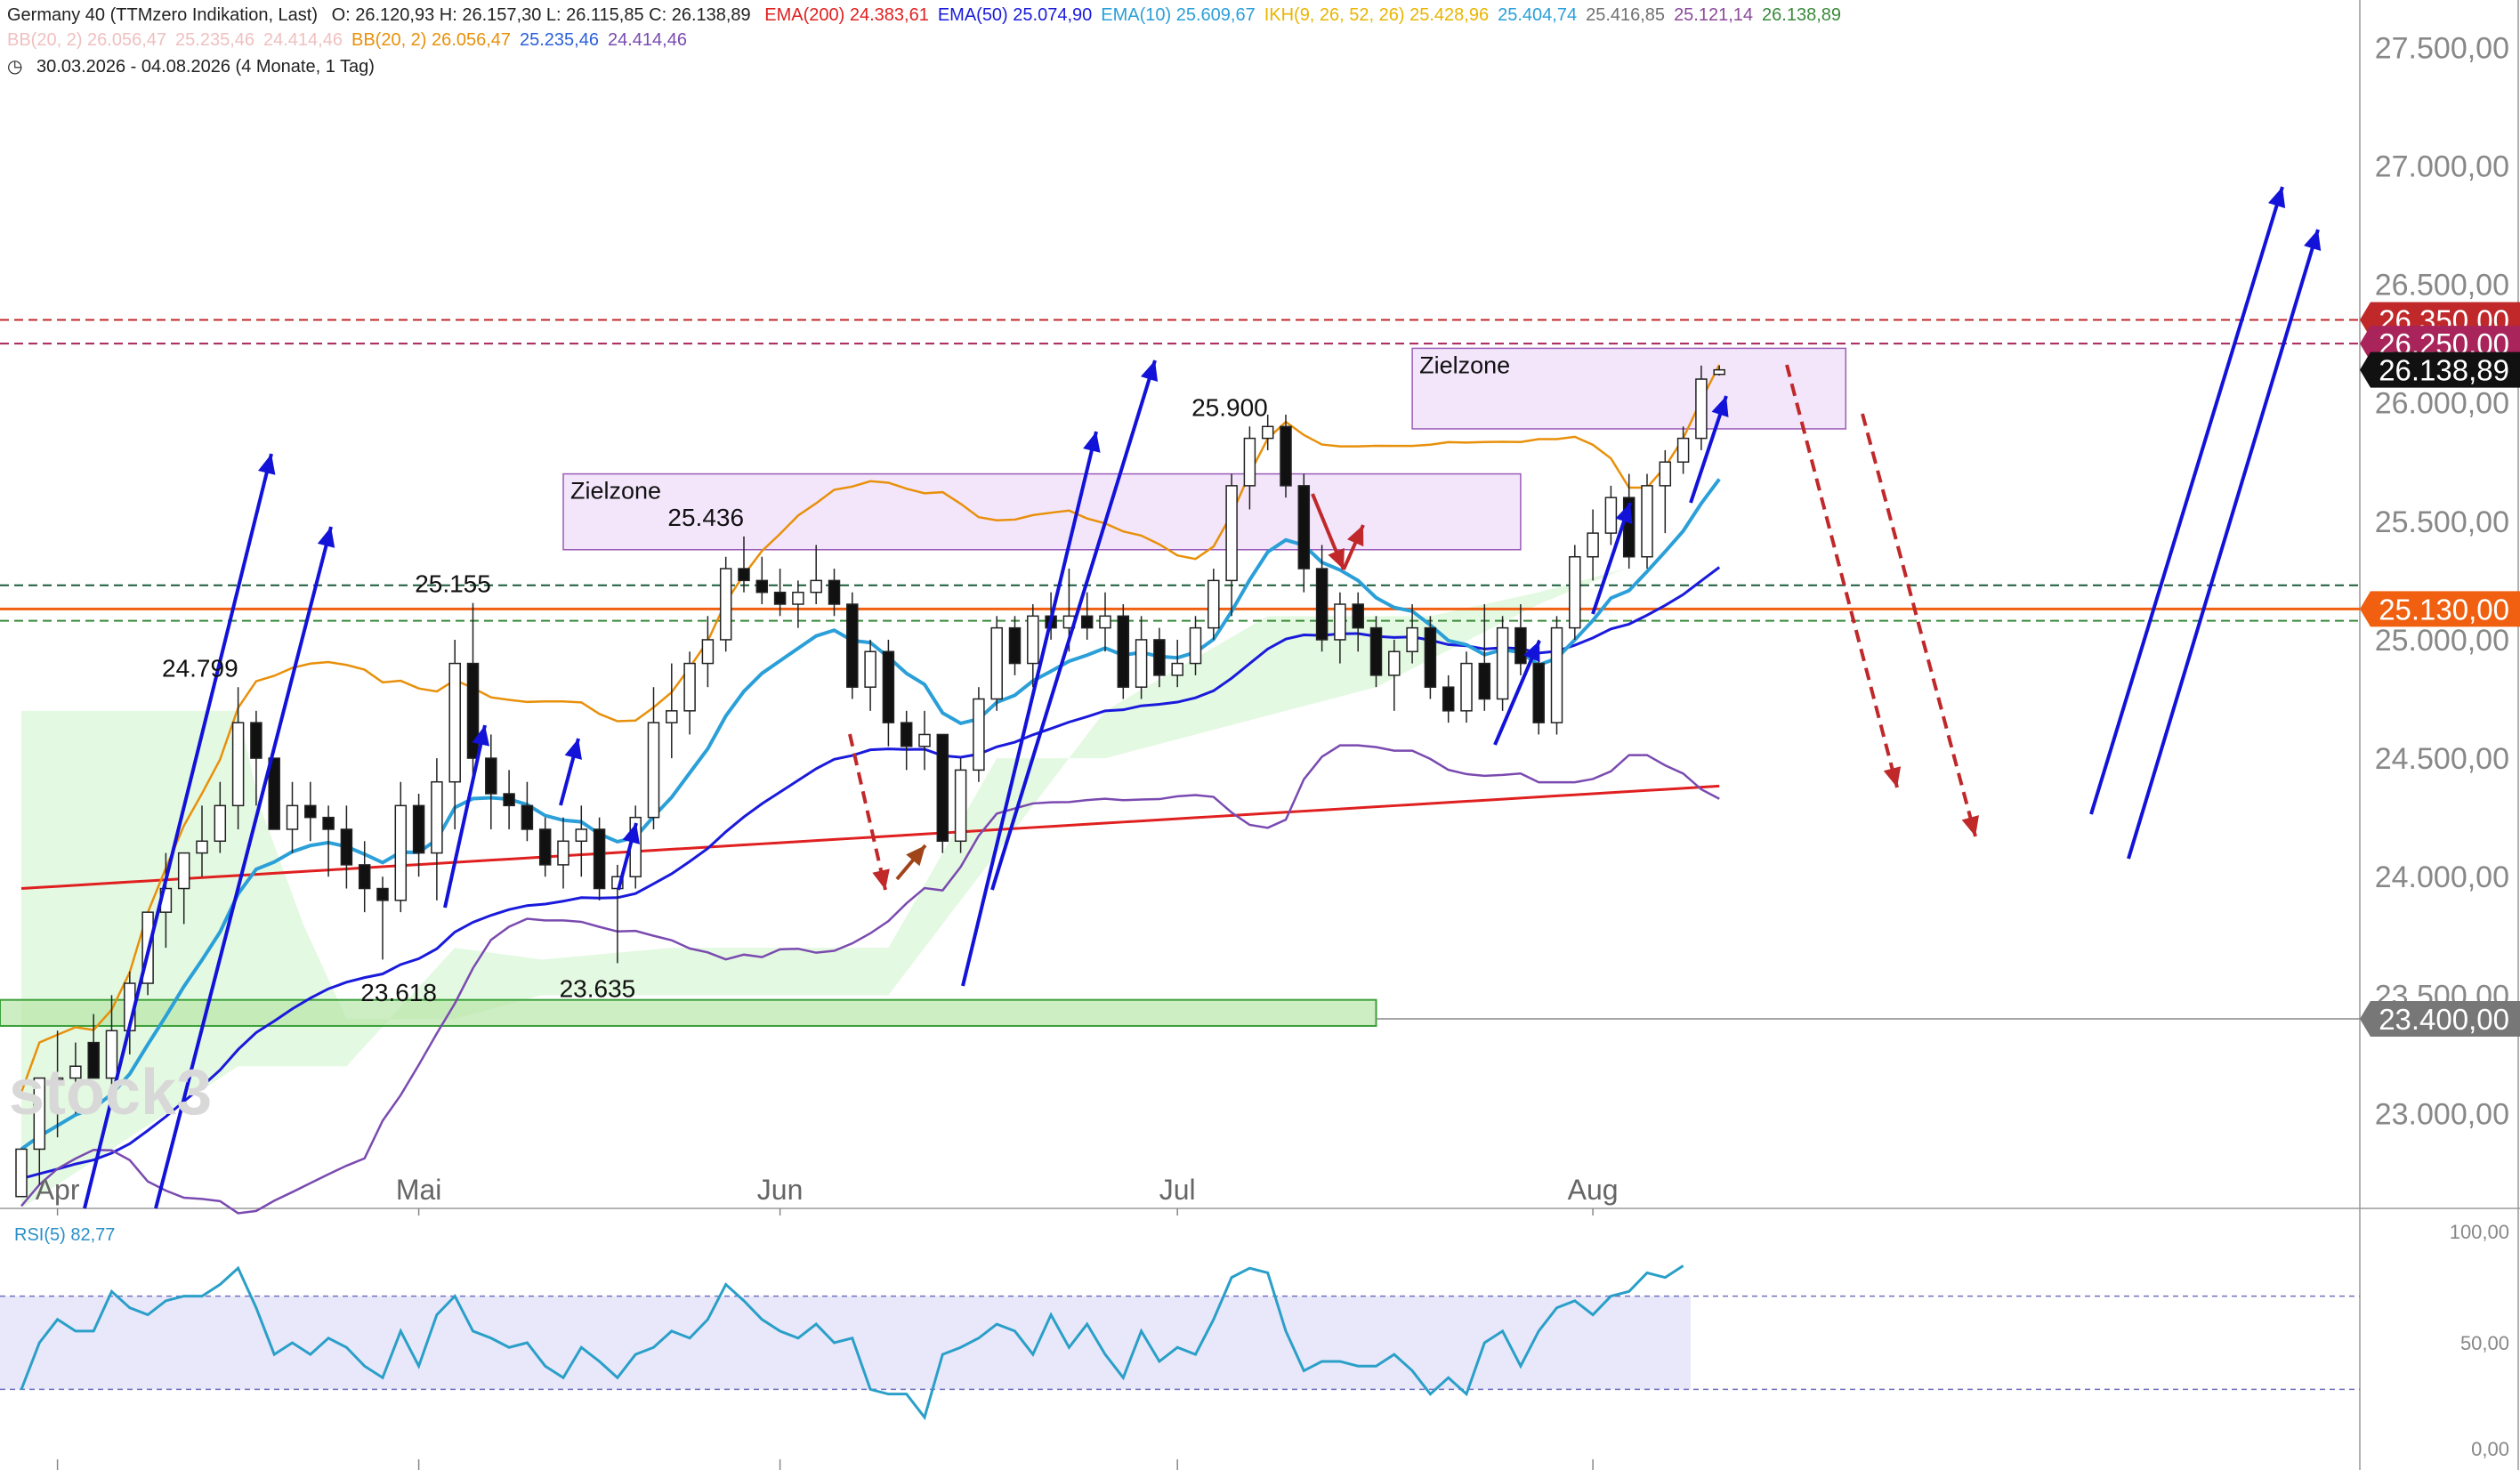  What do you see at coordinates (398, 992) in the screenshot?
I see `price-annotation-4: 23.618` at bounding box center [398, 992].